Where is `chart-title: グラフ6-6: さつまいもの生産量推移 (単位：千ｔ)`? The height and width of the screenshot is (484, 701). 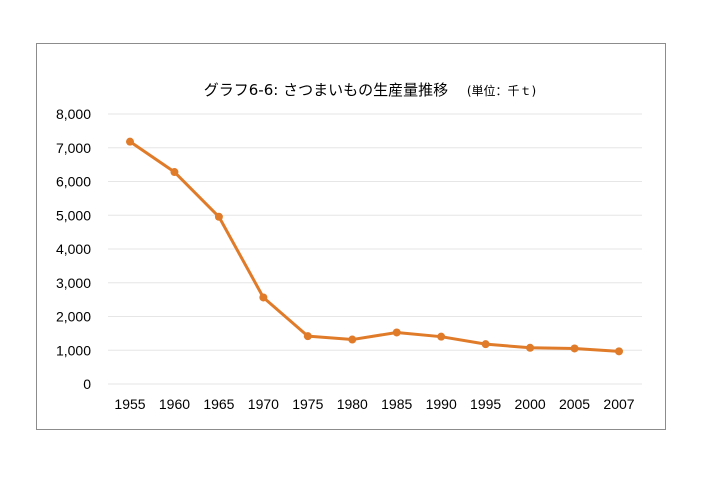 chart-title: グラフ6-6: さつまいもの生産量推移 (単位：千ｔ) is located at coordinates (370, 90).